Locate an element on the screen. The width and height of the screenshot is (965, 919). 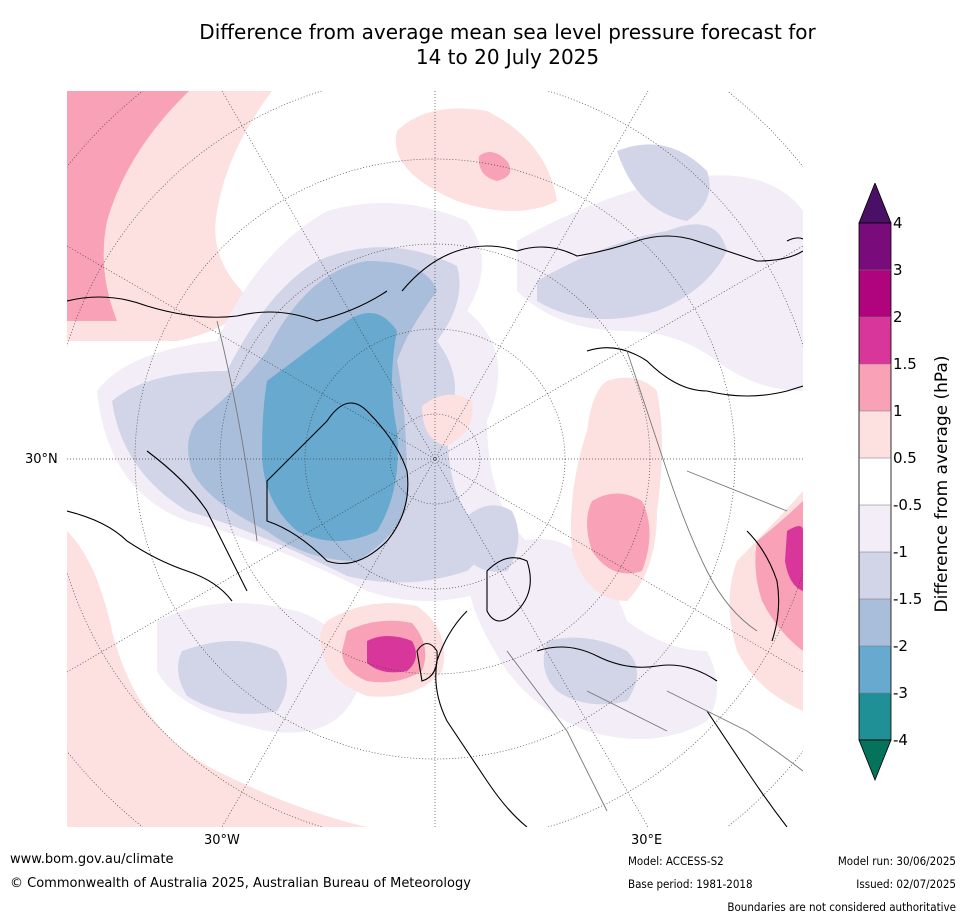
colorbar-tick-1: 1 is located at coordinates (898, 411).